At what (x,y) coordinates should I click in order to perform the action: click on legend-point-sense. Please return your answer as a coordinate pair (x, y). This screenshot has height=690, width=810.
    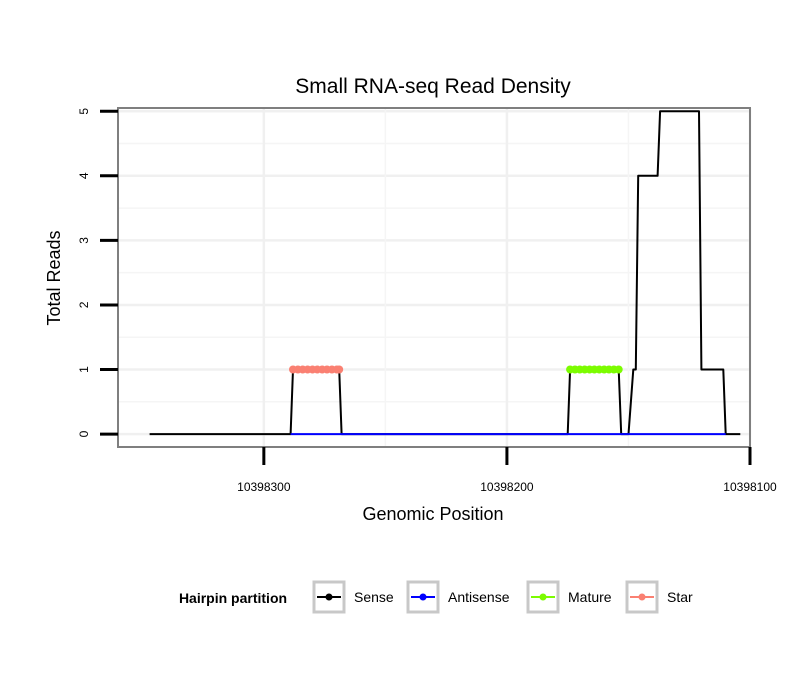
    Looking at the image, I should click on (329, 597).